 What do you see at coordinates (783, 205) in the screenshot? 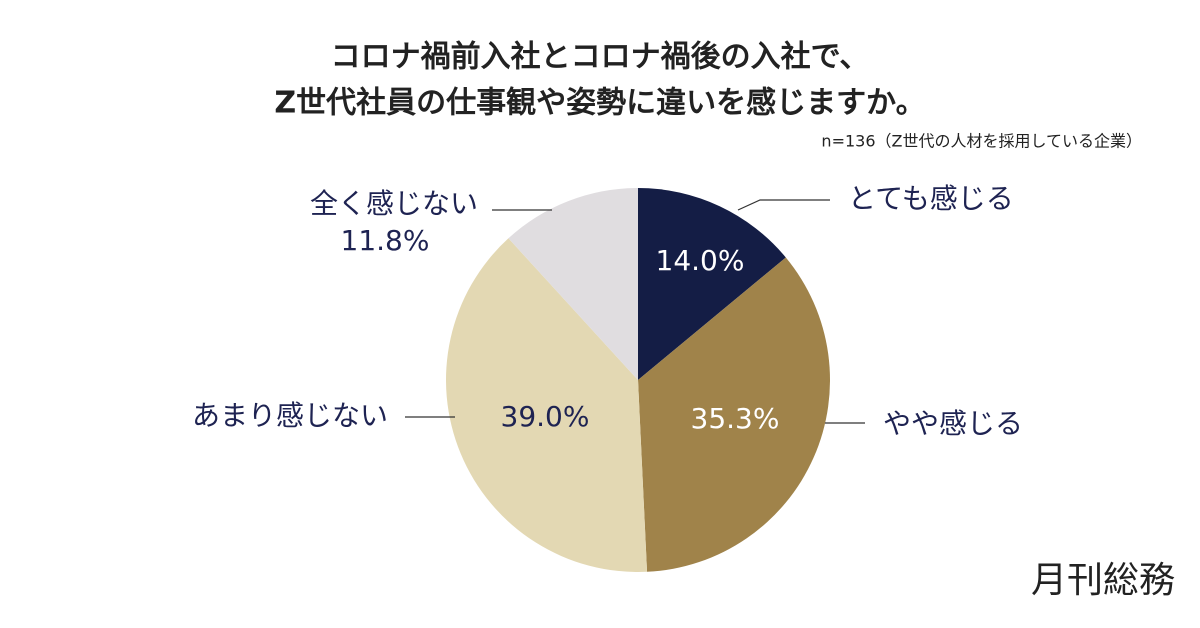
I see `leader-line` at bounding box center [783, 205].